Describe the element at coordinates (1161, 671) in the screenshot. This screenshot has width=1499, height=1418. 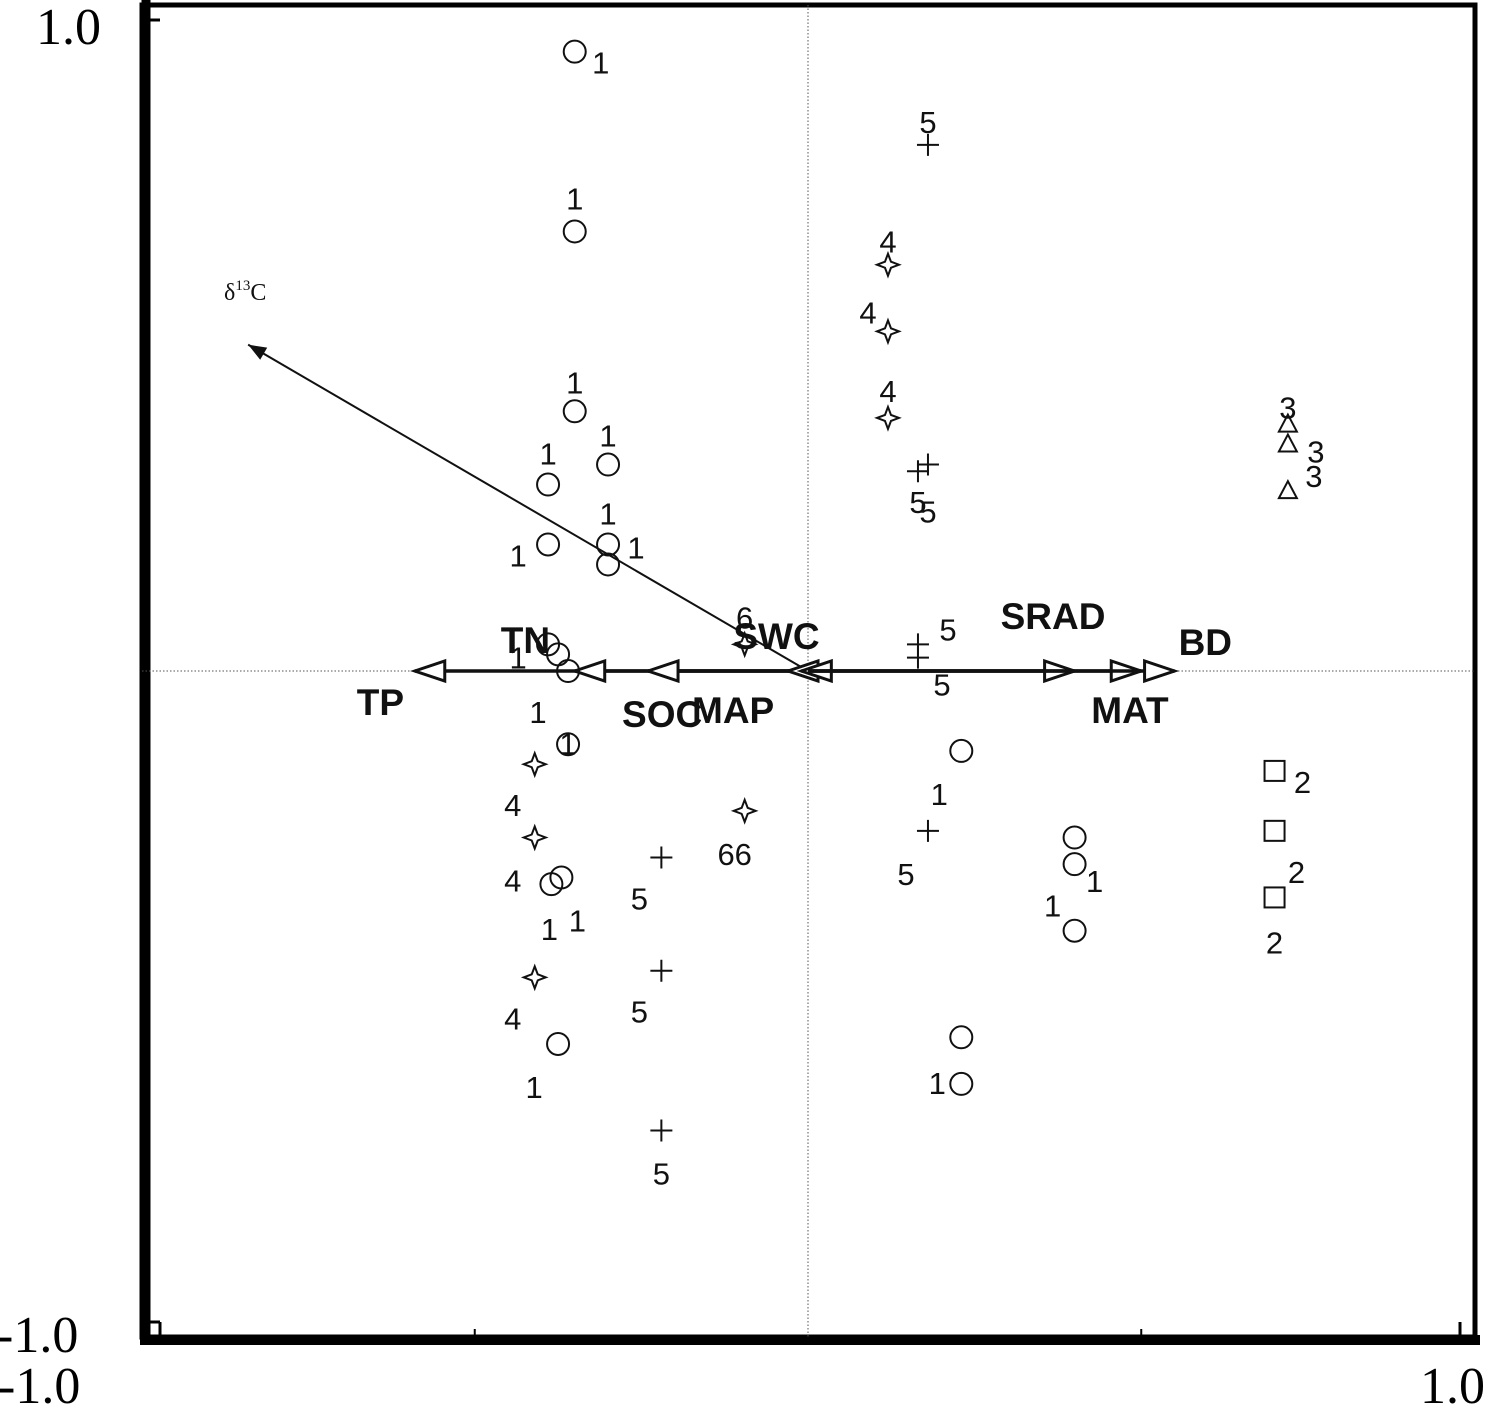
I see `env-arrow-head-bd` at that location.